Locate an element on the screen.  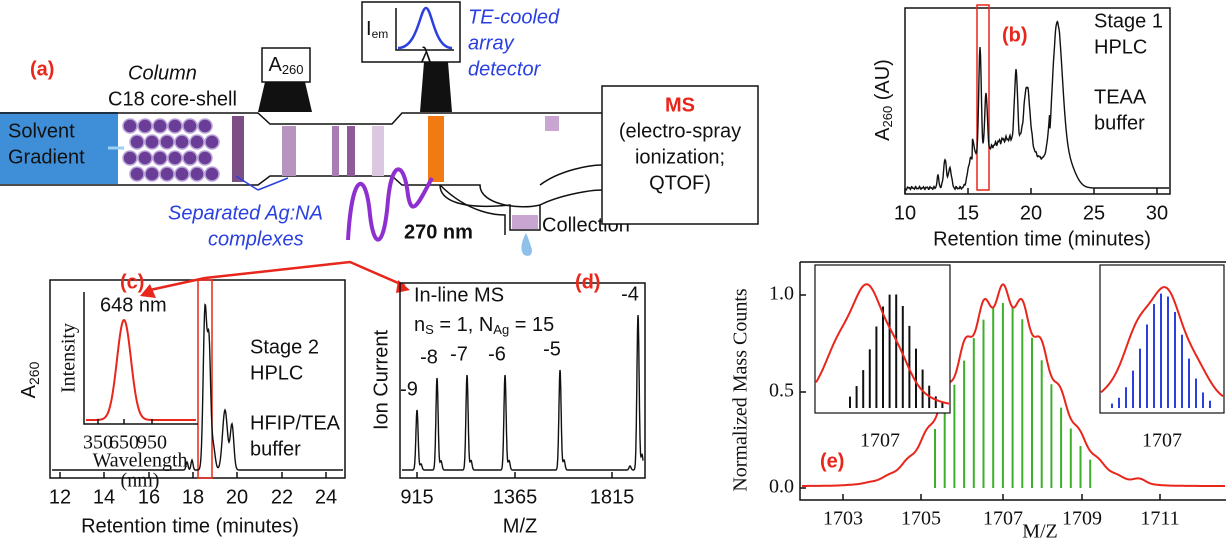
x-tick-label: 10 is located at coordinates (905, 213).